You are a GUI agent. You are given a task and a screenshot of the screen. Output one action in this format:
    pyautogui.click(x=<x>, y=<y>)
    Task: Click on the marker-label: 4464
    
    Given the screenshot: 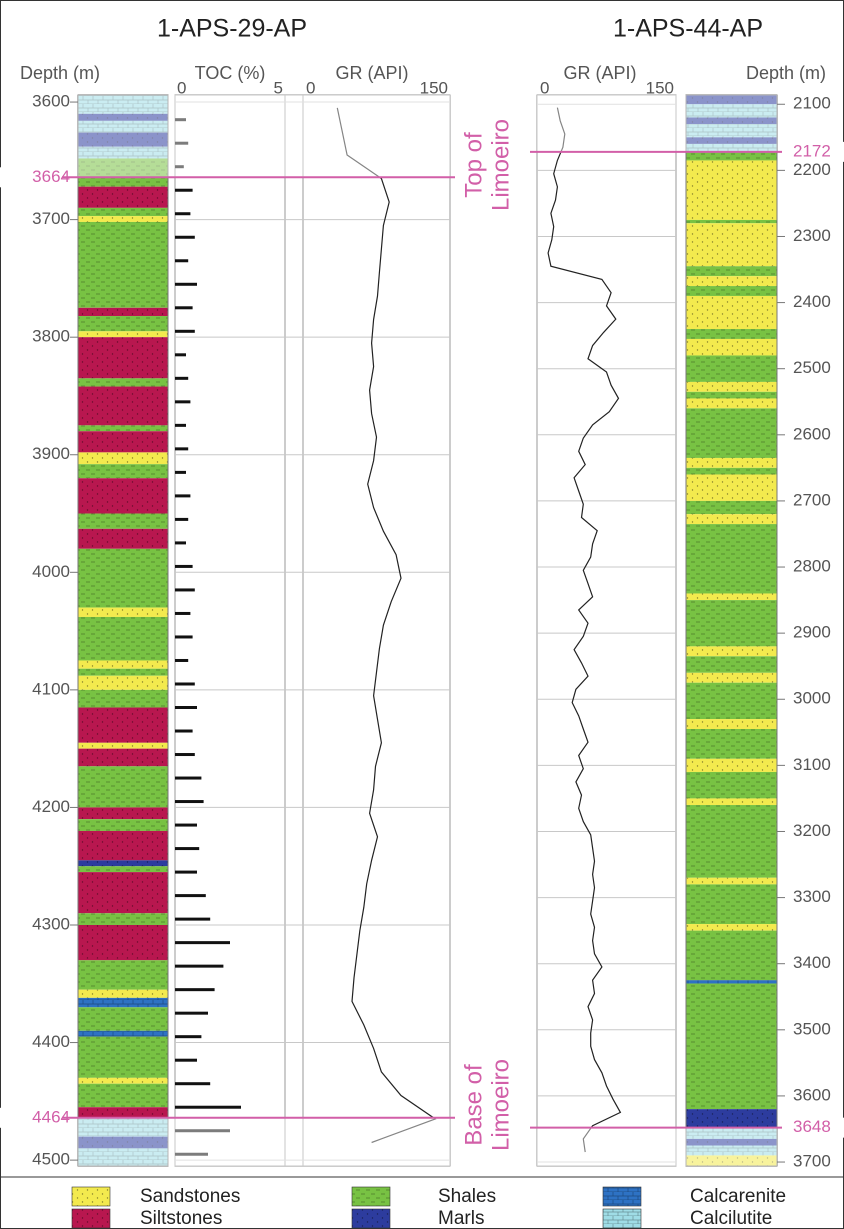 What is the action you would take?
    pyautogui.click(x=51, y=1116)
    